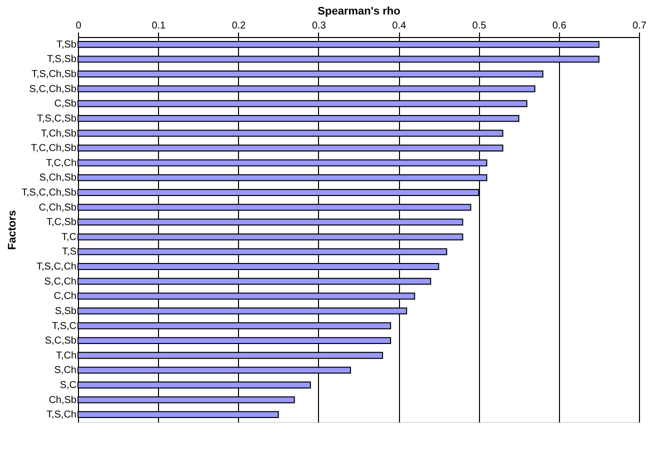 Image resolution: width=671 pixels, height=459 pixels. Describe the element at coordinates (64, 326) in the screenshot. I see `y-tick-label: T,S,C` at that location.